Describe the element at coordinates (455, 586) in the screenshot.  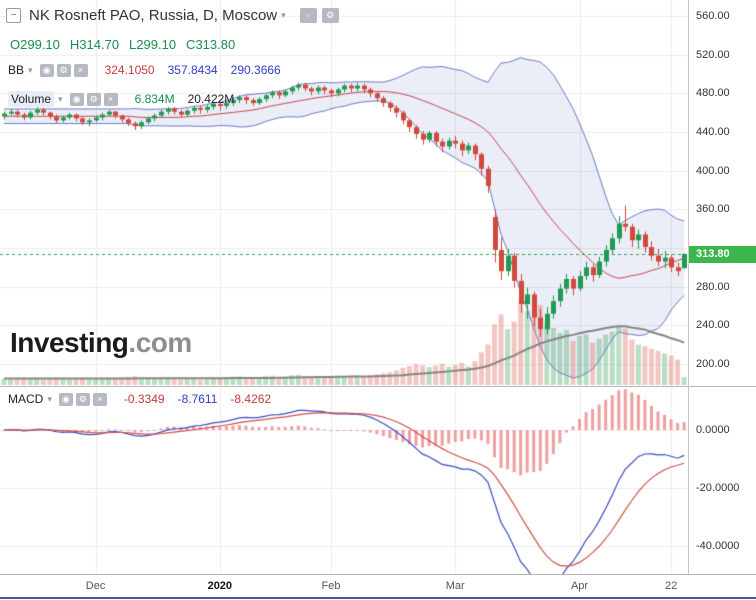
I see `time-axis-label: Mar` at that location.